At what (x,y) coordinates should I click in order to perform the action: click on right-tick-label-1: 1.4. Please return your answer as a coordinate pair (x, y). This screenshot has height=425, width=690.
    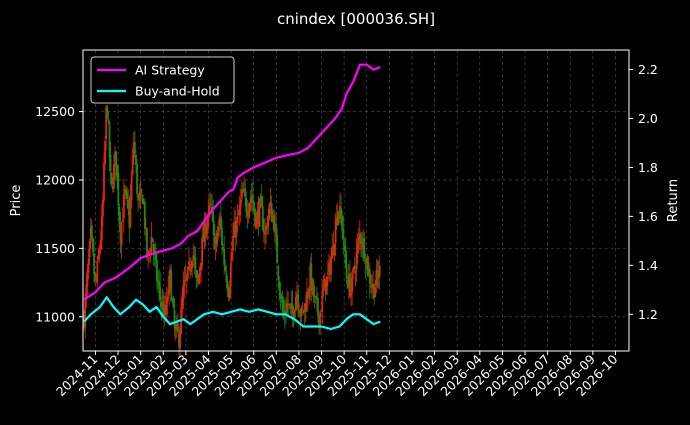
    Looking at the image, I should click on (648, 265).